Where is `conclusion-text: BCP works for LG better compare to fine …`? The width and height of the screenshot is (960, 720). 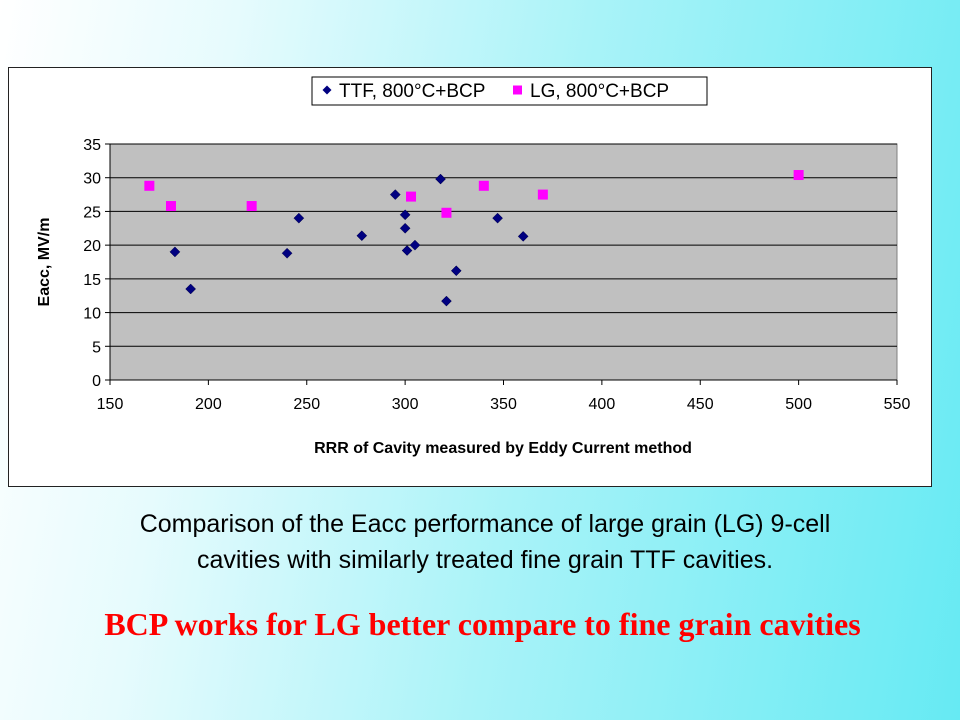 conclusion-text: BCP works for LG better compare to fine … is located at coordinates (482, 624).